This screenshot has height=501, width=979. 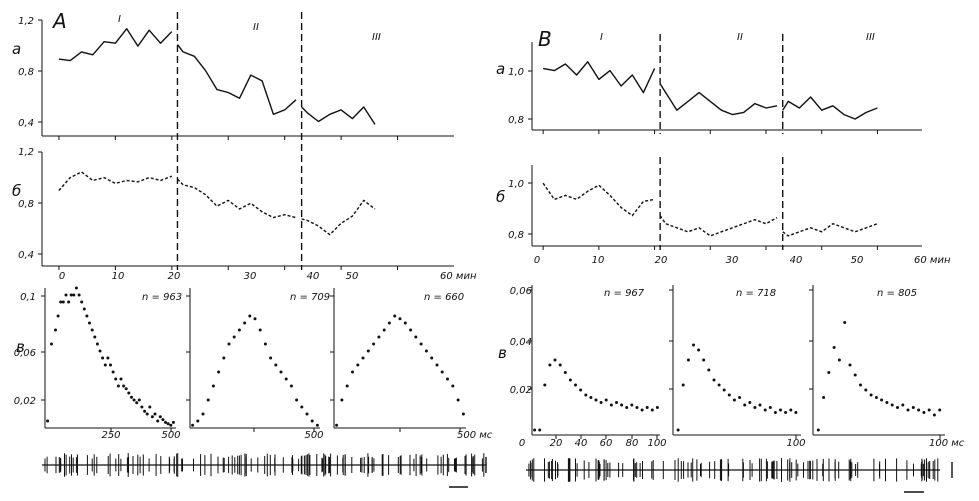 I want to click on x-tick-label: 10, so click(x=598, y=260).